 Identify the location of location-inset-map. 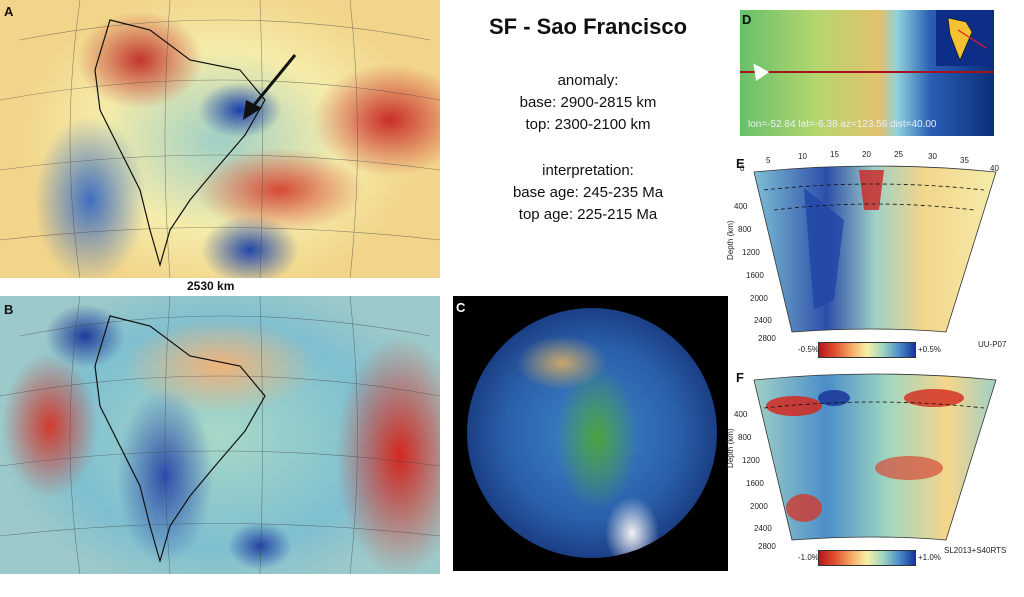
(964, 38).